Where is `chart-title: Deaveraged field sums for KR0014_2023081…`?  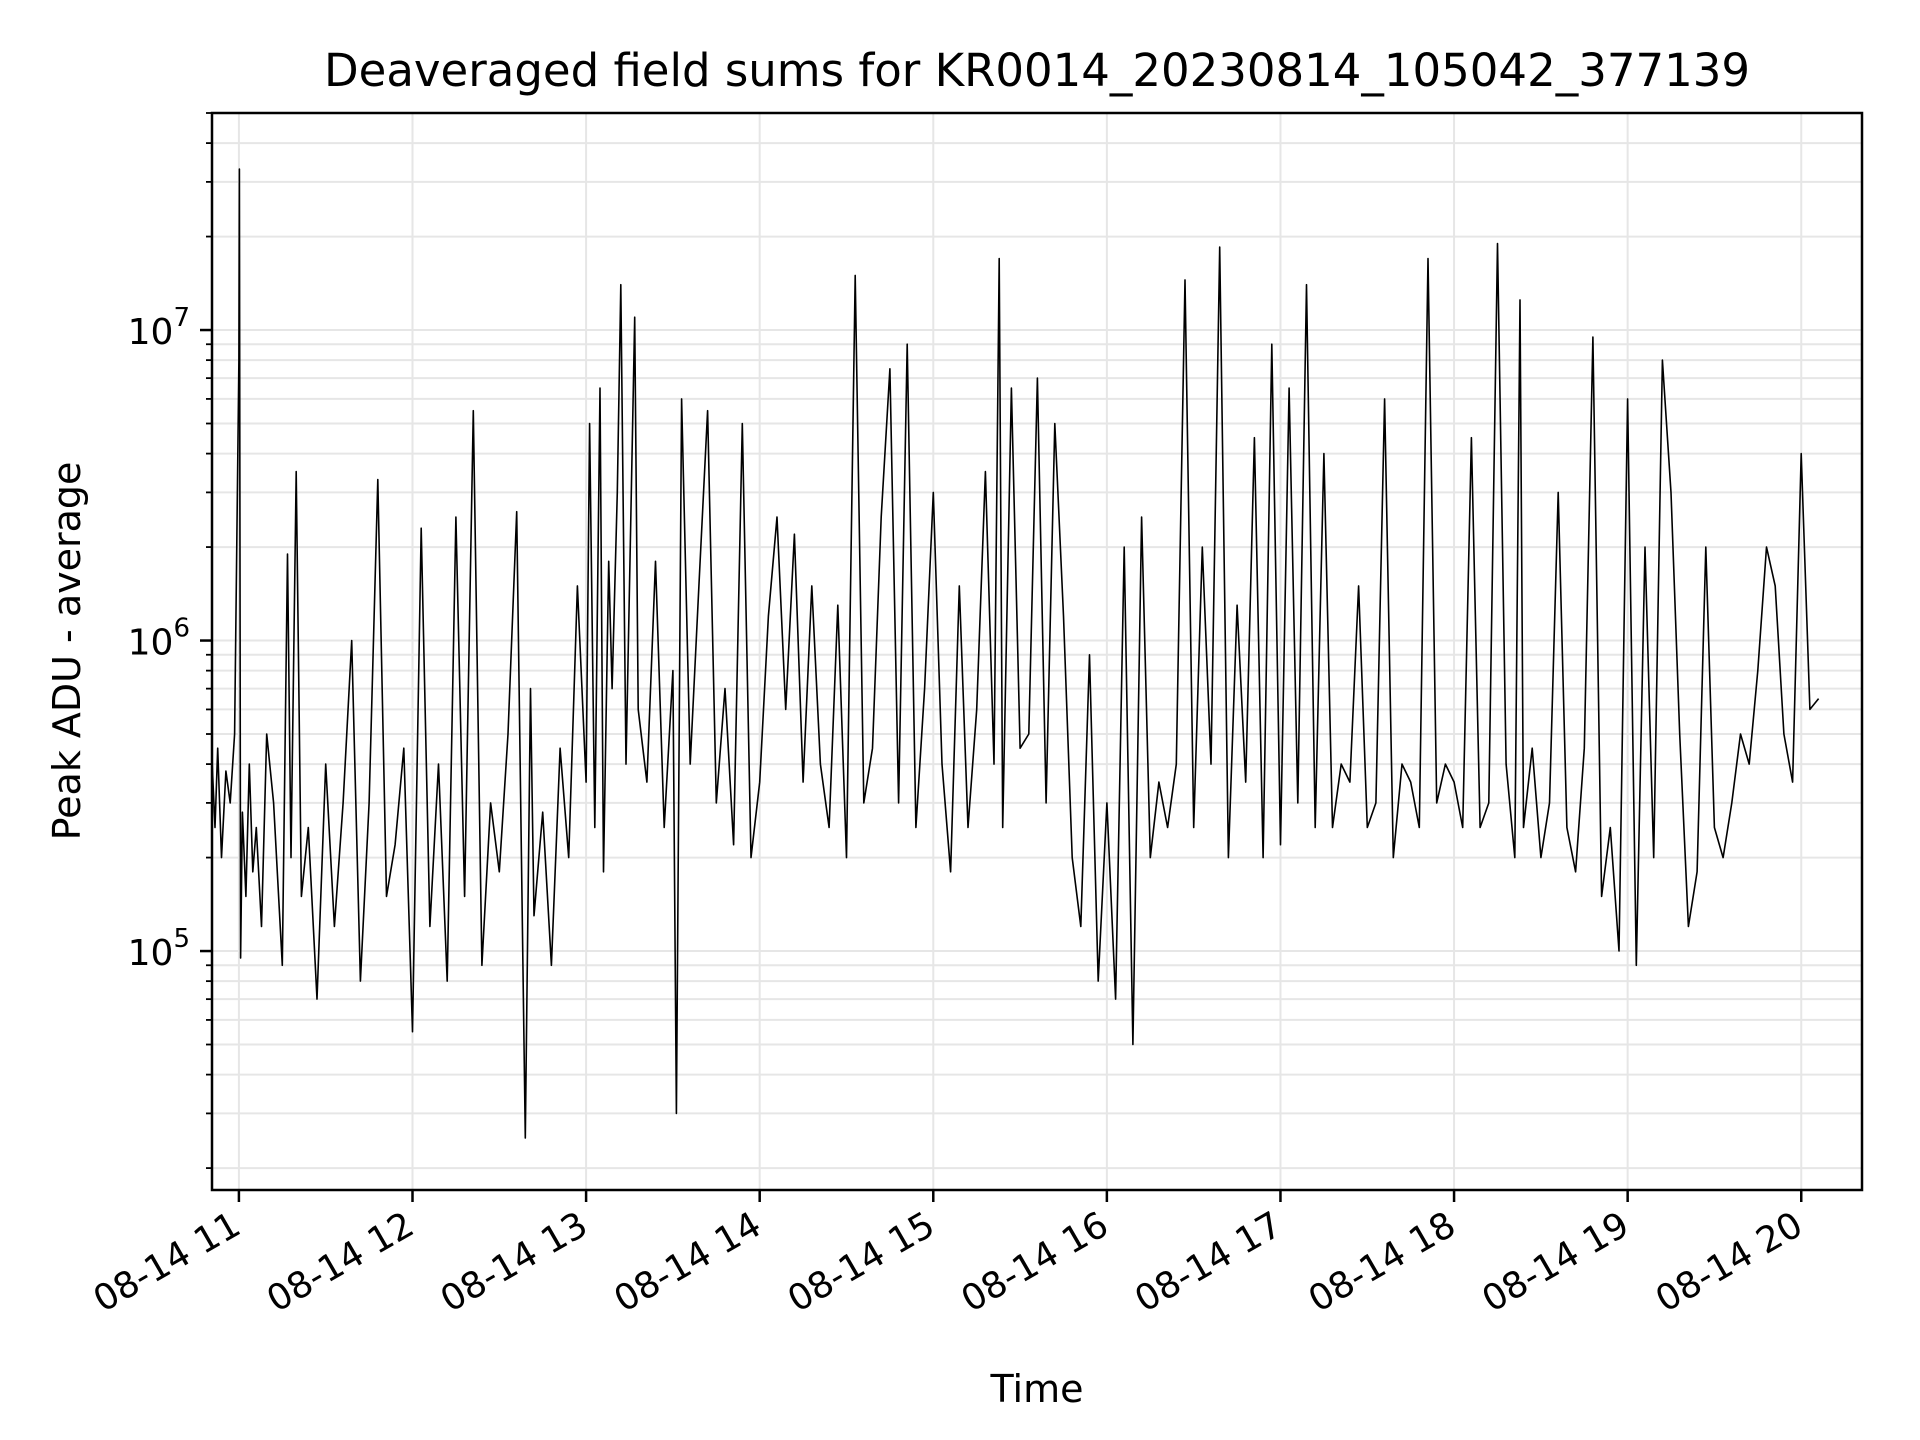
chart-title: Deaveraged field sums for KR0014_2023081… is located at coordinates (1037, 70).